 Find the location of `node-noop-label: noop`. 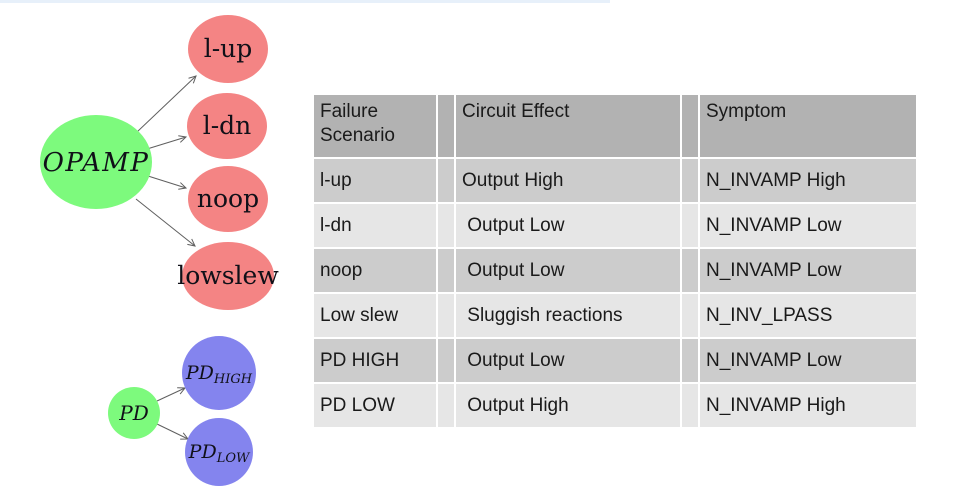

node-noop-label: noop is located at coordinates (228, 198).